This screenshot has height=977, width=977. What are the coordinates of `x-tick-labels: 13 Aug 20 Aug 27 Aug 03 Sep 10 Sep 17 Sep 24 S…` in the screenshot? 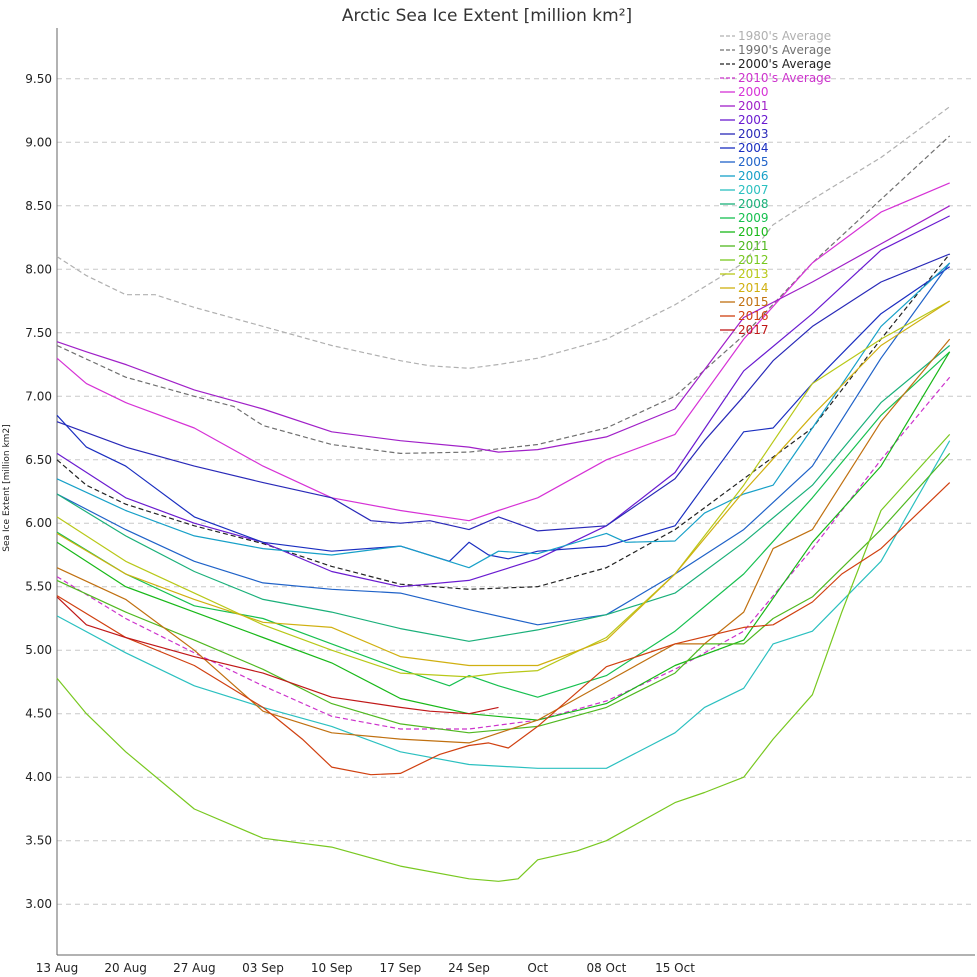 It's located at (365, 968).